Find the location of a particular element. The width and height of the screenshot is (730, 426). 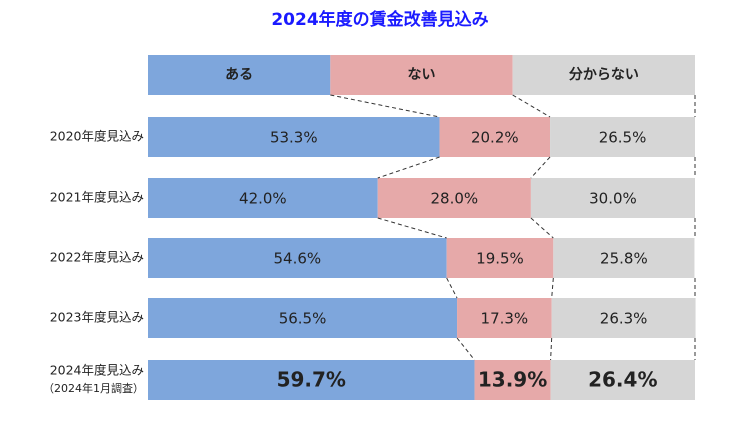

data-label: 28.0% is located at coordinates (454, 199).